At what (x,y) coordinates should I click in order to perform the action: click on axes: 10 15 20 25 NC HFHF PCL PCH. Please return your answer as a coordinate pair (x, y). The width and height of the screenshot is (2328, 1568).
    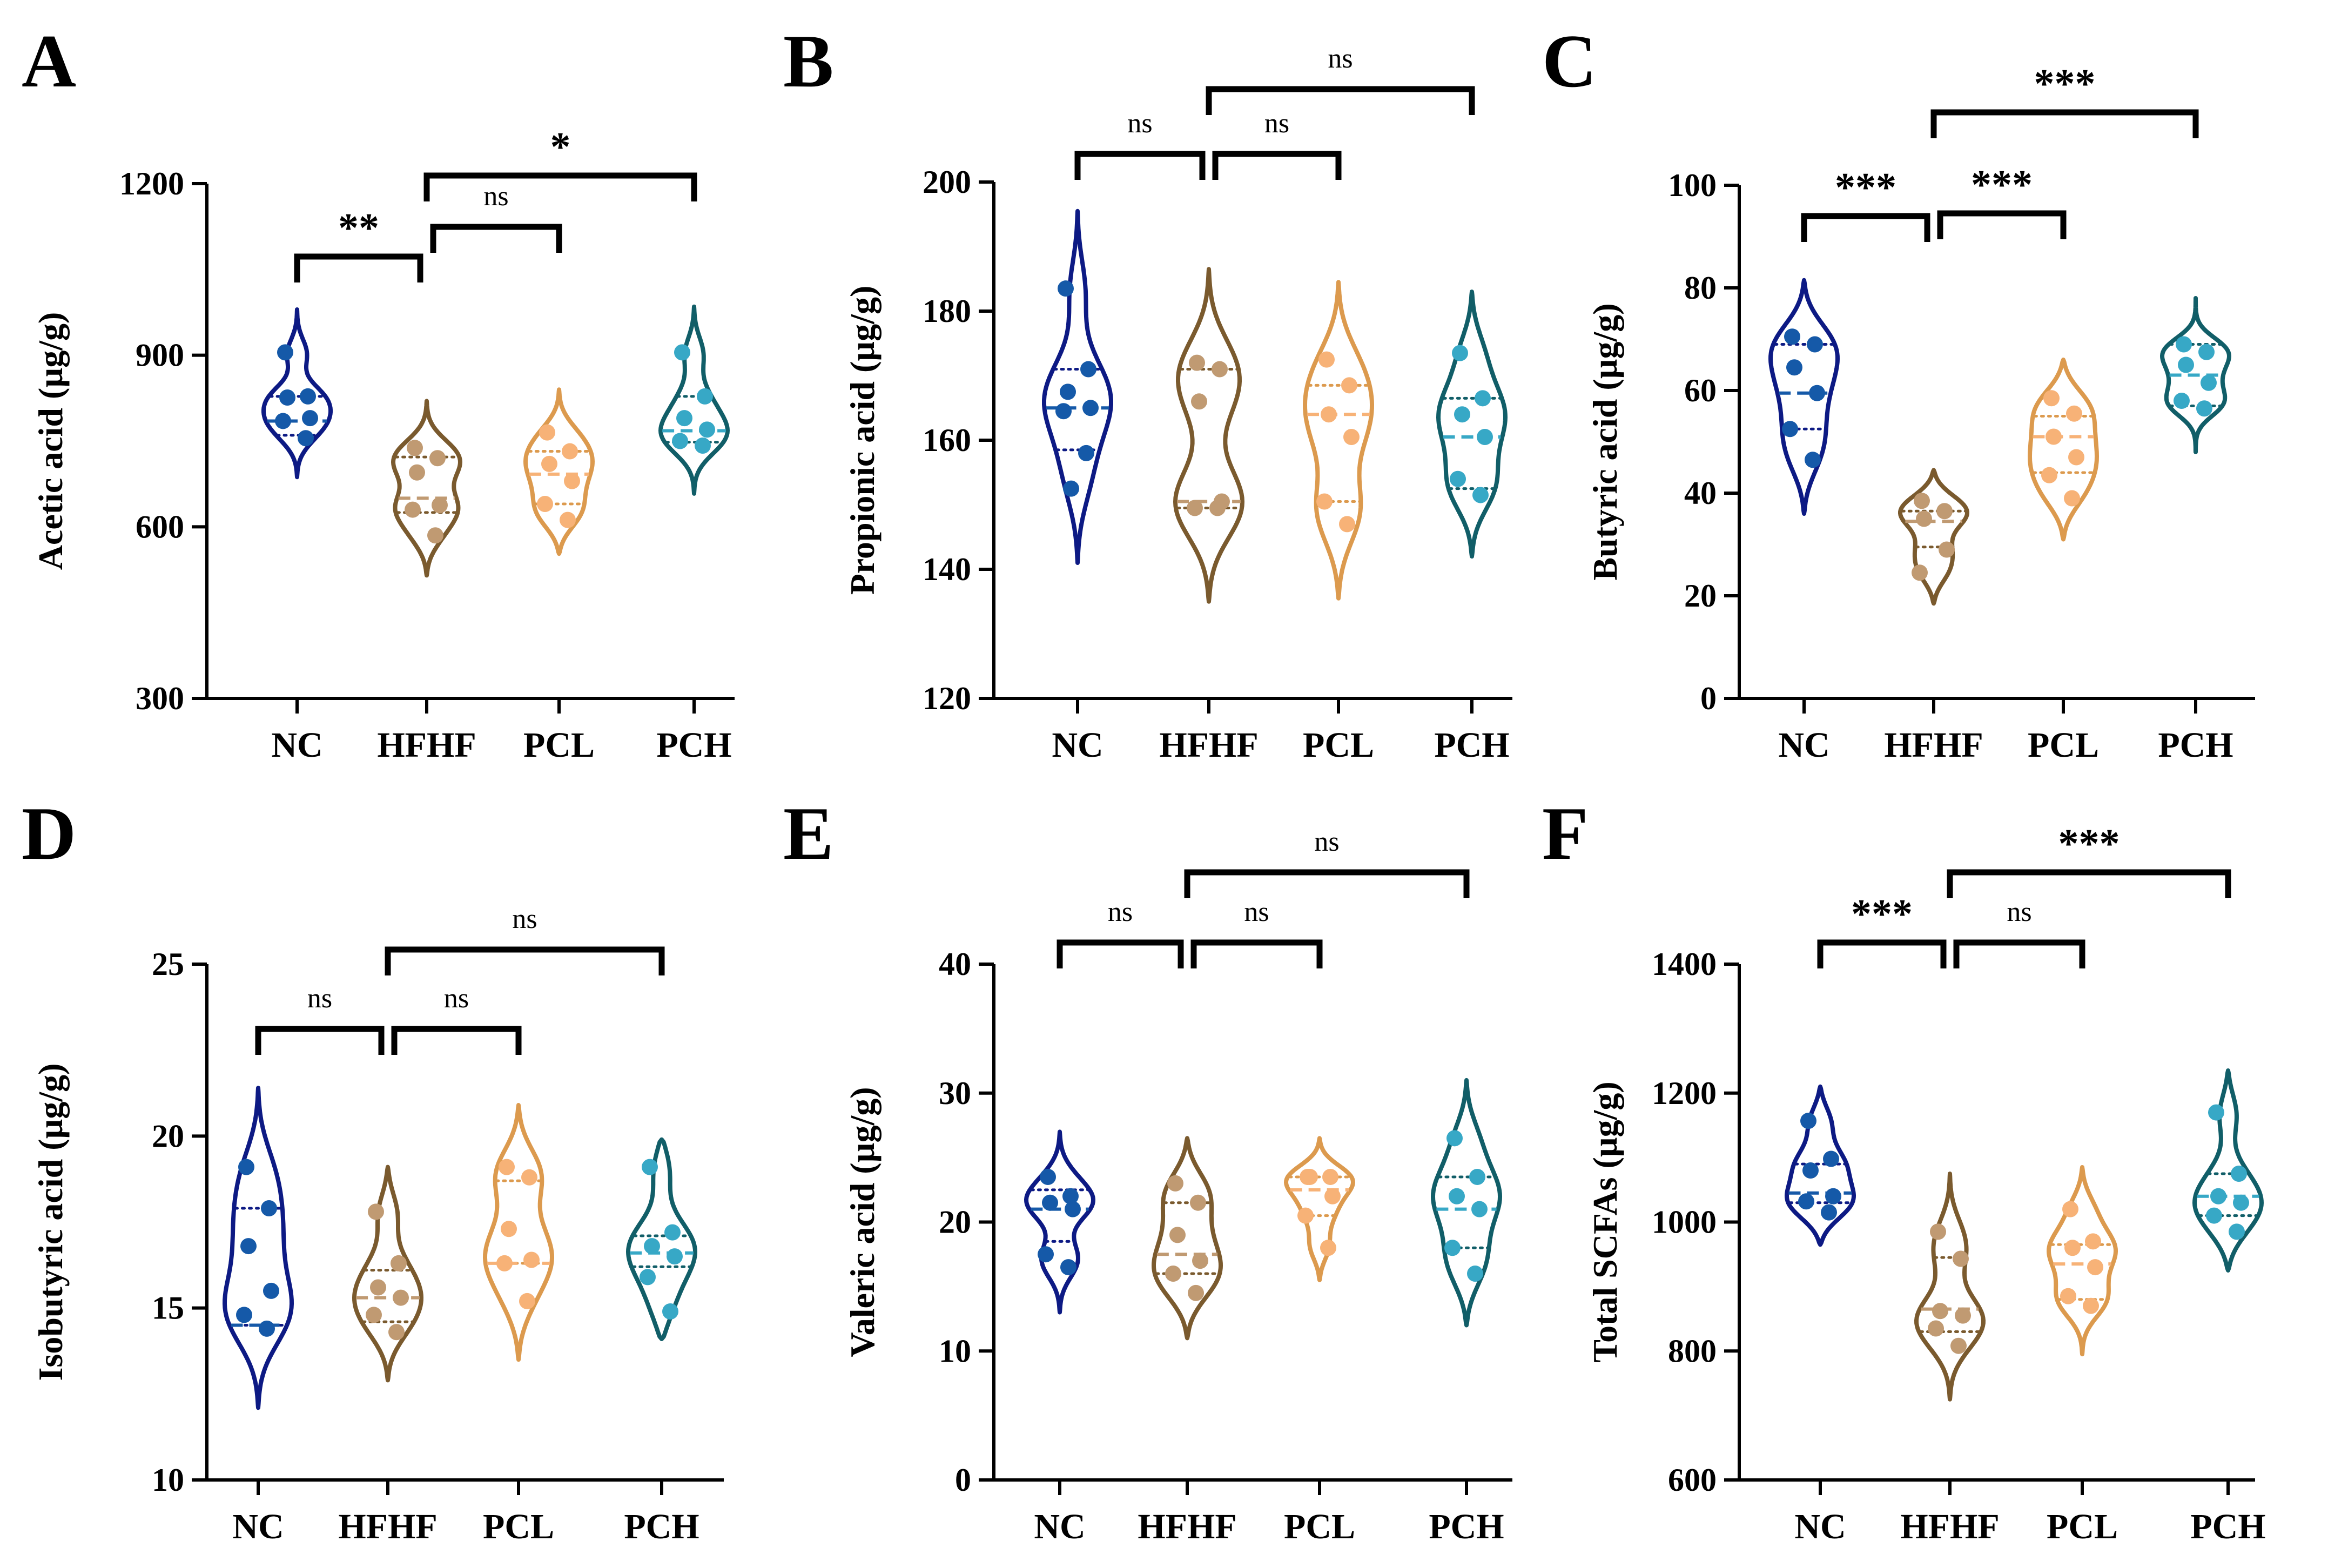
    Looking at the image, I should click on (438, 1246).